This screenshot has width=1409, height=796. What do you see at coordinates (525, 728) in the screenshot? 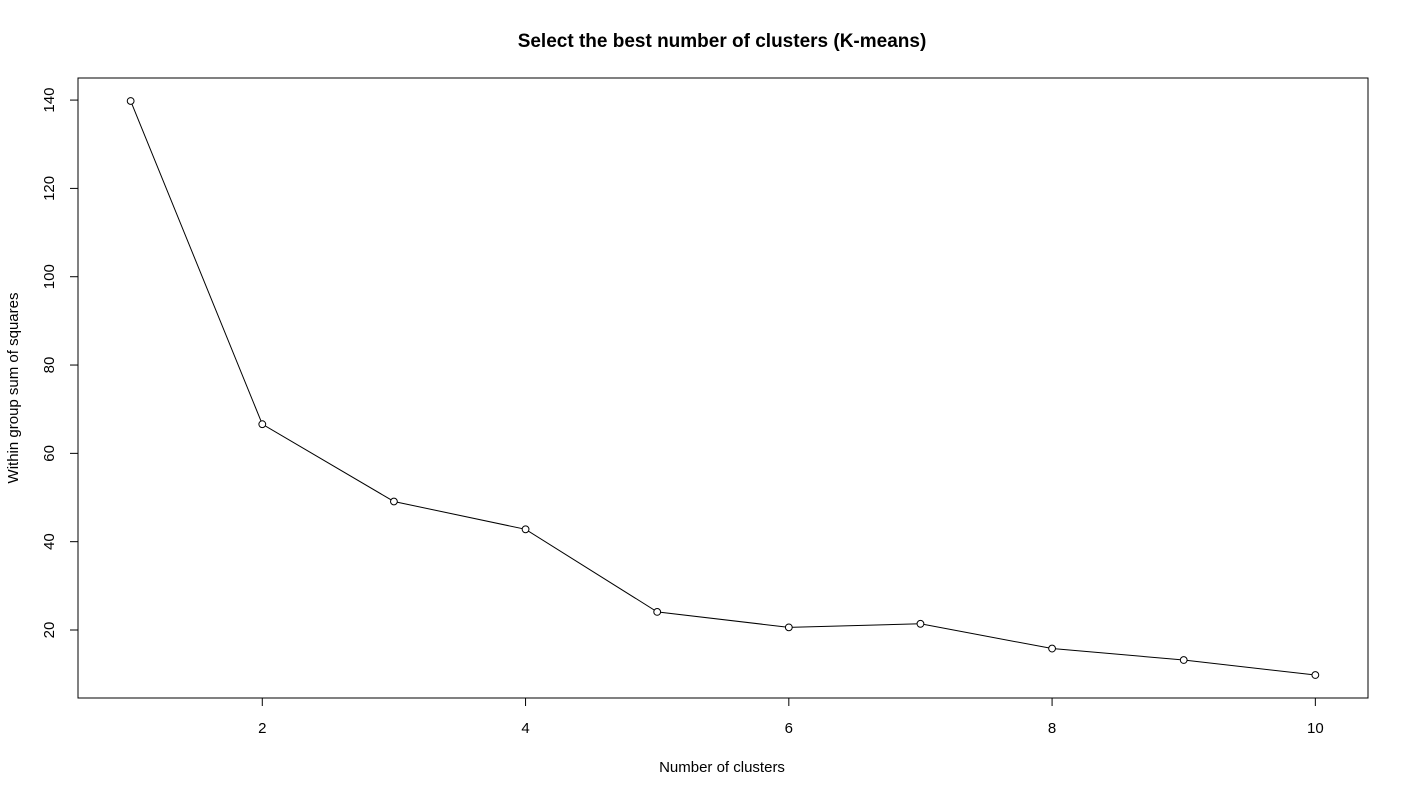
I see `x-tick-label: 4` at bounding box center [525, 728].